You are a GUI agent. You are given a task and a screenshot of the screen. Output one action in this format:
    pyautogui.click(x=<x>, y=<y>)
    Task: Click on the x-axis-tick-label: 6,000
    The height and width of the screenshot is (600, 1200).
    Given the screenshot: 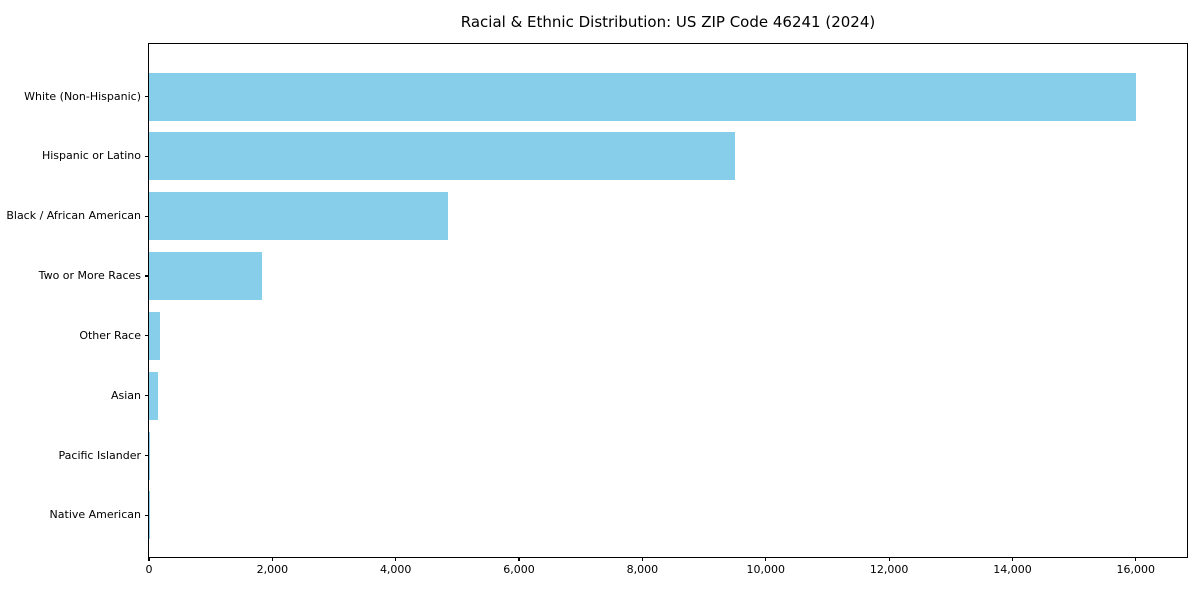 What is the action you would take?
    pyautogui.click(x=519, y=569)
    